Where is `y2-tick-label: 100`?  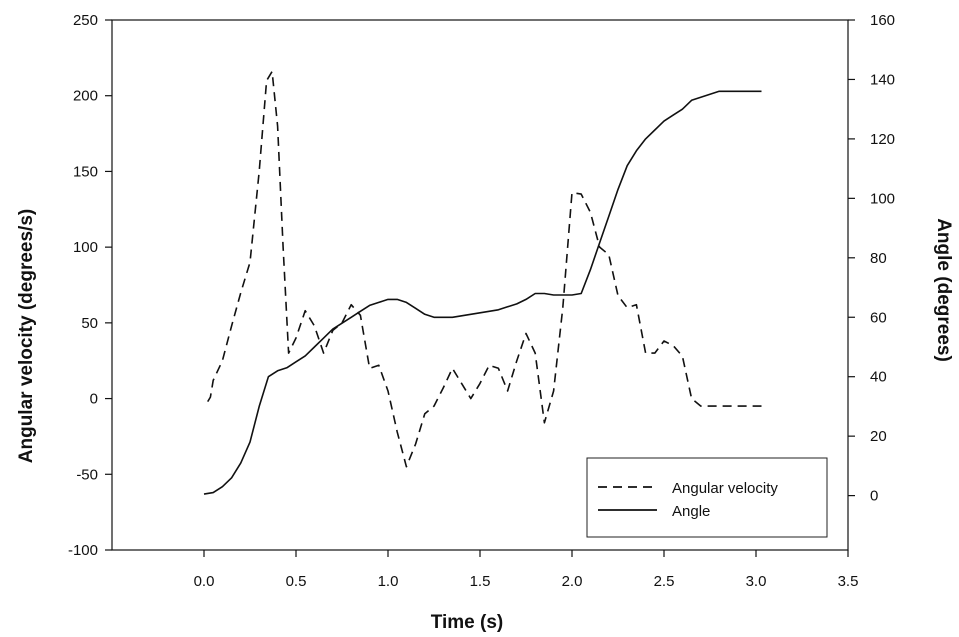 y2-tick-label: 100 is located at coordinates (882, 198).